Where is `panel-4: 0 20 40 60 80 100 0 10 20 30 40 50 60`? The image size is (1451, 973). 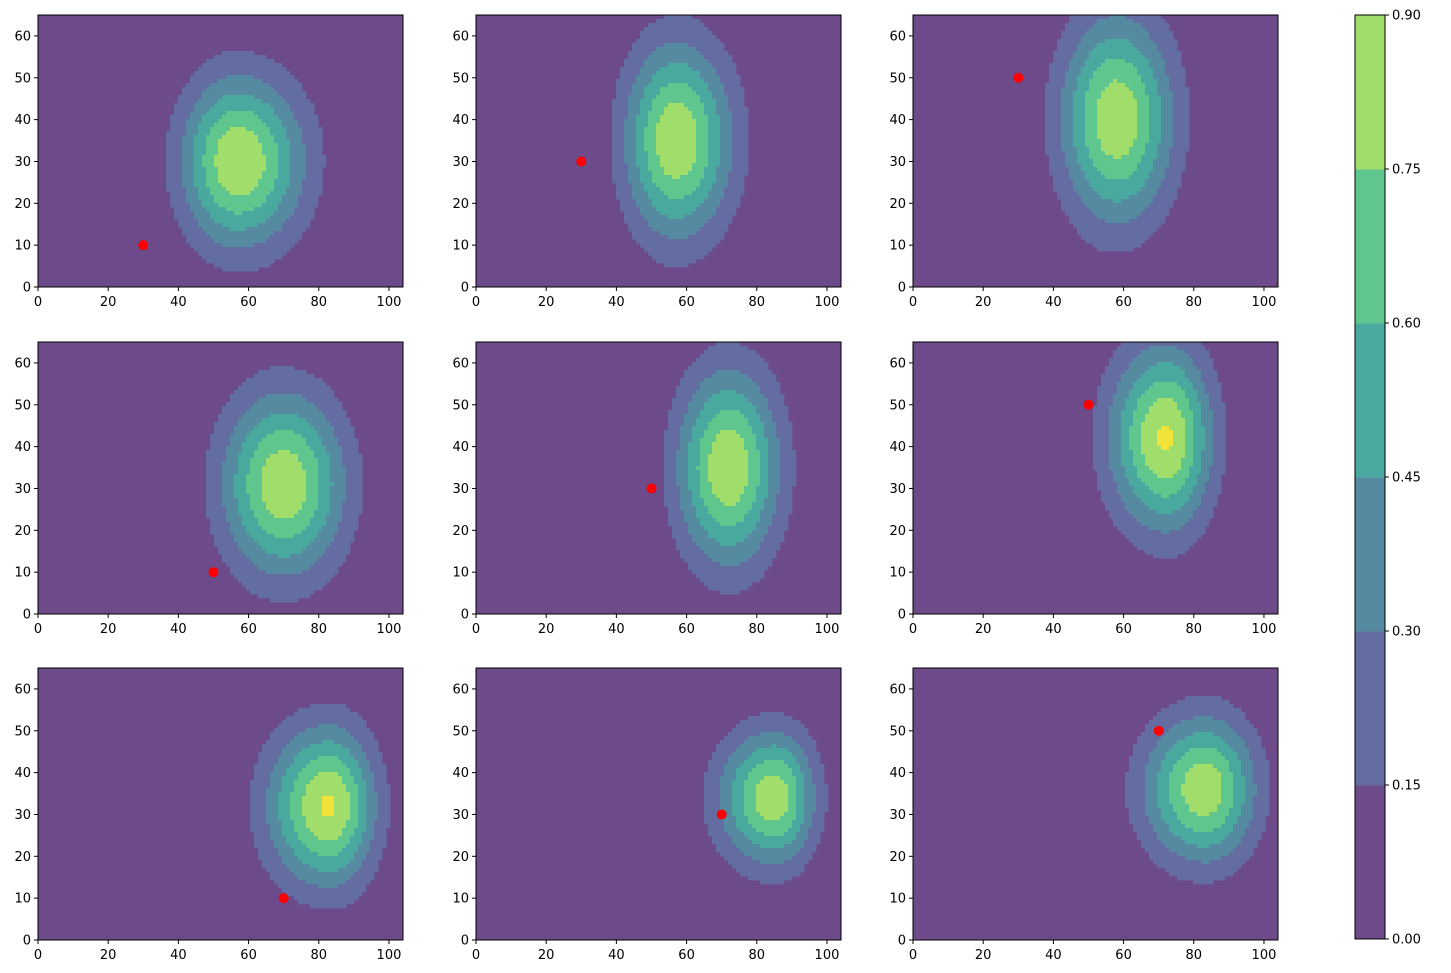 panel-4: 0 20 40 60 80 100 0 10 20 30 40 50 60 is located at coordinates (209, 489).